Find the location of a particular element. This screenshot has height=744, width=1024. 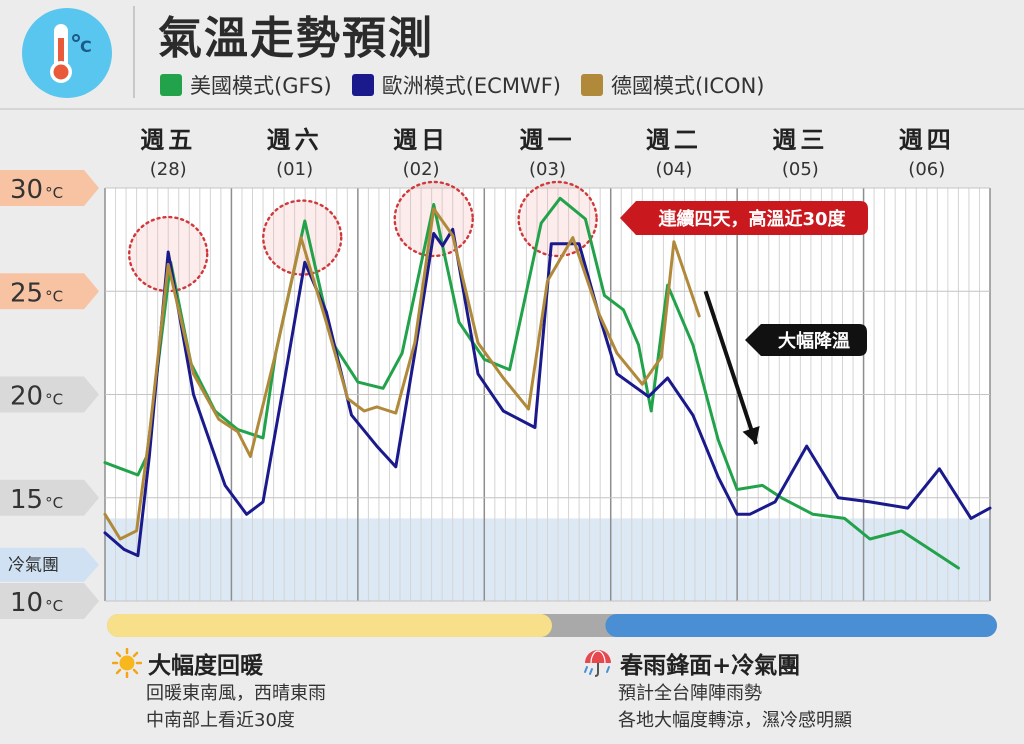

day-date: (04) is located at coordinates (673, 169).